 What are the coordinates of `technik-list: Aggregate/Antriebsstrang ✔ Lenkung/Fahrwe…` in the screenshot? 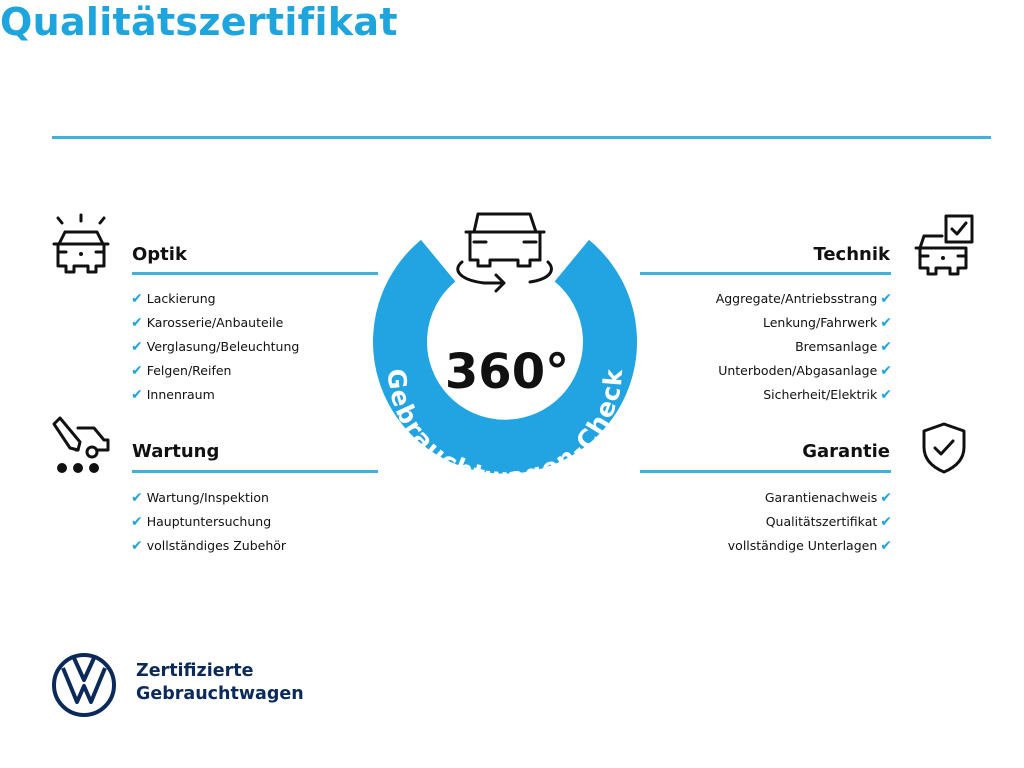 It's located at (804, 347).